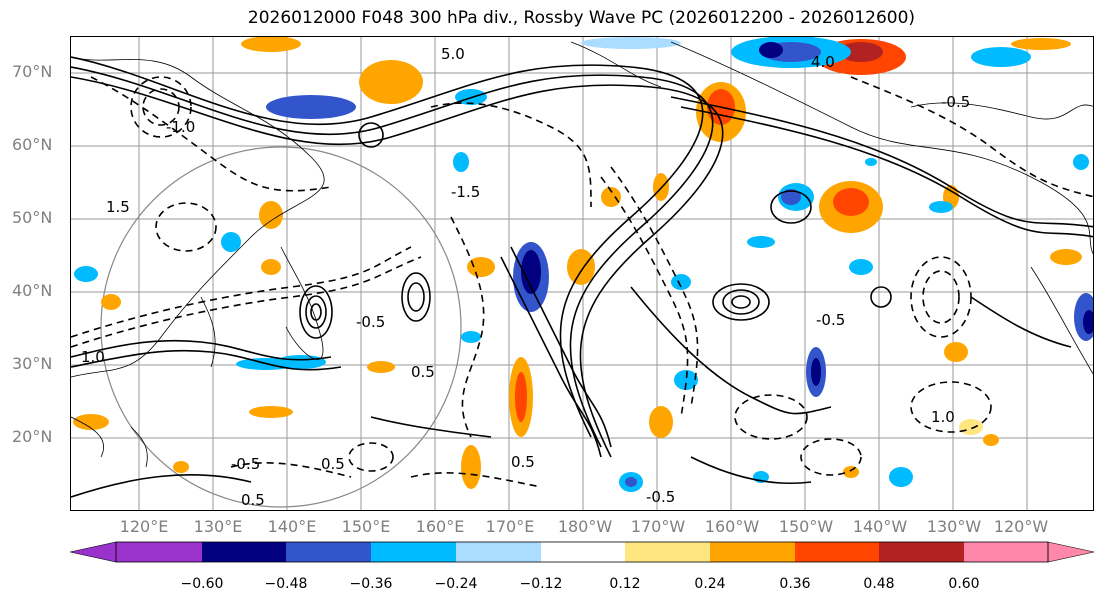 Image resolution: width=1105 pixels, height=604 pixels. What do you see at coordinates (710, 584) in the screenshot?
I see `colorbar-tick: 0.24` at bounding box center [710, 584].